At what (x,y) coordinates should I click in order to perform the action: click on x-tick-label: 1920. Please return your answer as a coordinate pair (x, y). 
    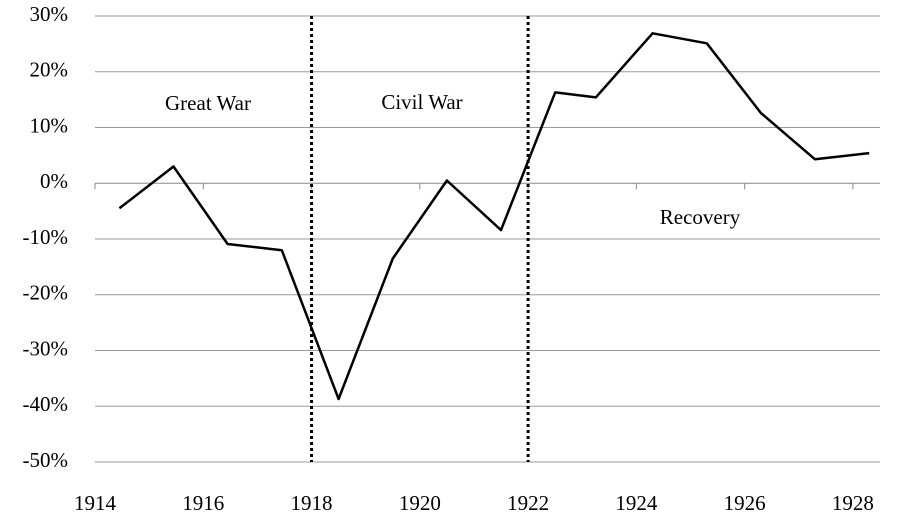
    Looking at the image, I should click on (420, 503).